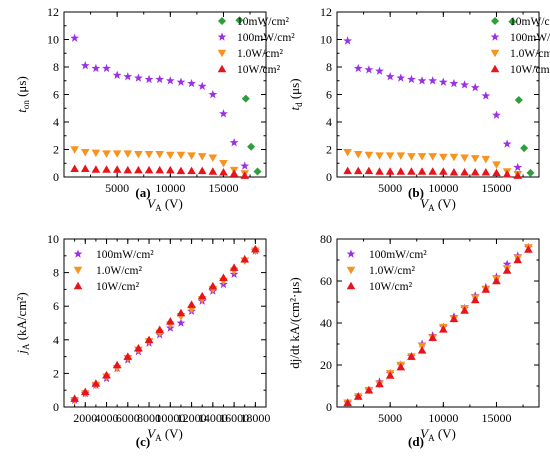 The width and height of the screenshot is (550, 461). I want to click on y-tick-label: 6, so click(329, 95).